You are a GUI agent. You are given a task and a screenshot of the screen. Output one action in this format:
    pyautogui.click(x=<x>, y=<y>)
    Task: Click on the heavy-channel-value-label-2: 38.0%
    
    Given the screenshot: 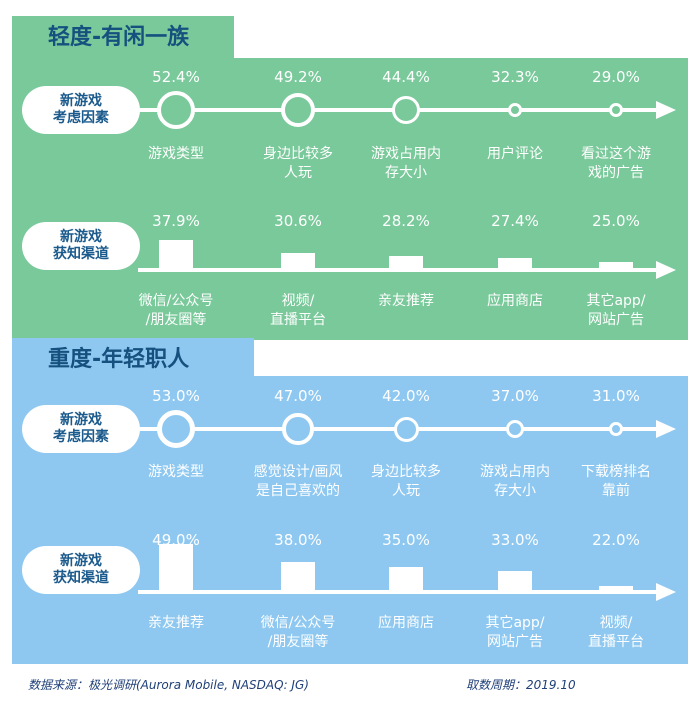 What is the action you would take?
    pyautogui.click(x=298, y=540)
    